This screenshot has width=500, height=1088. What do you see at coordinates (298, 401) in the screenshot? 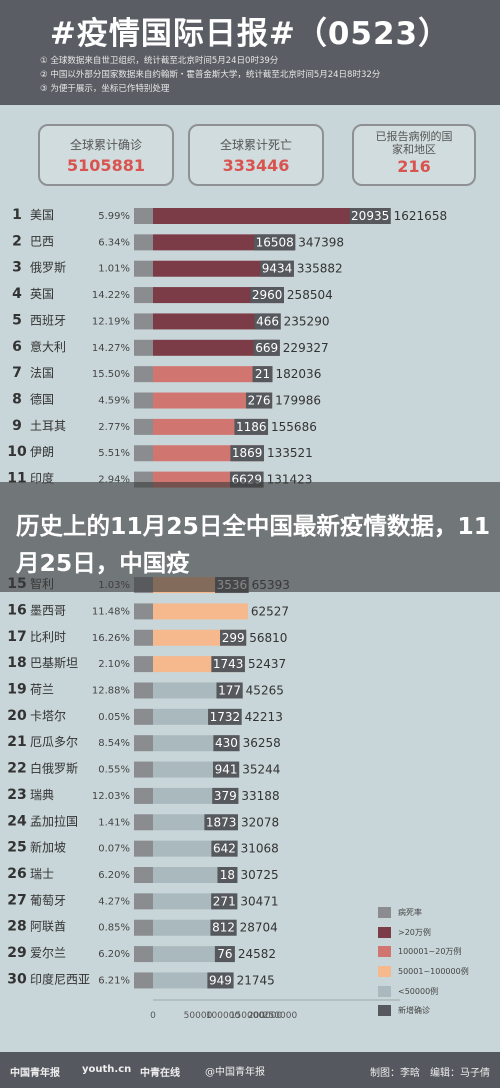
I see `total-label: 179986` at bounding box center [298, 401].